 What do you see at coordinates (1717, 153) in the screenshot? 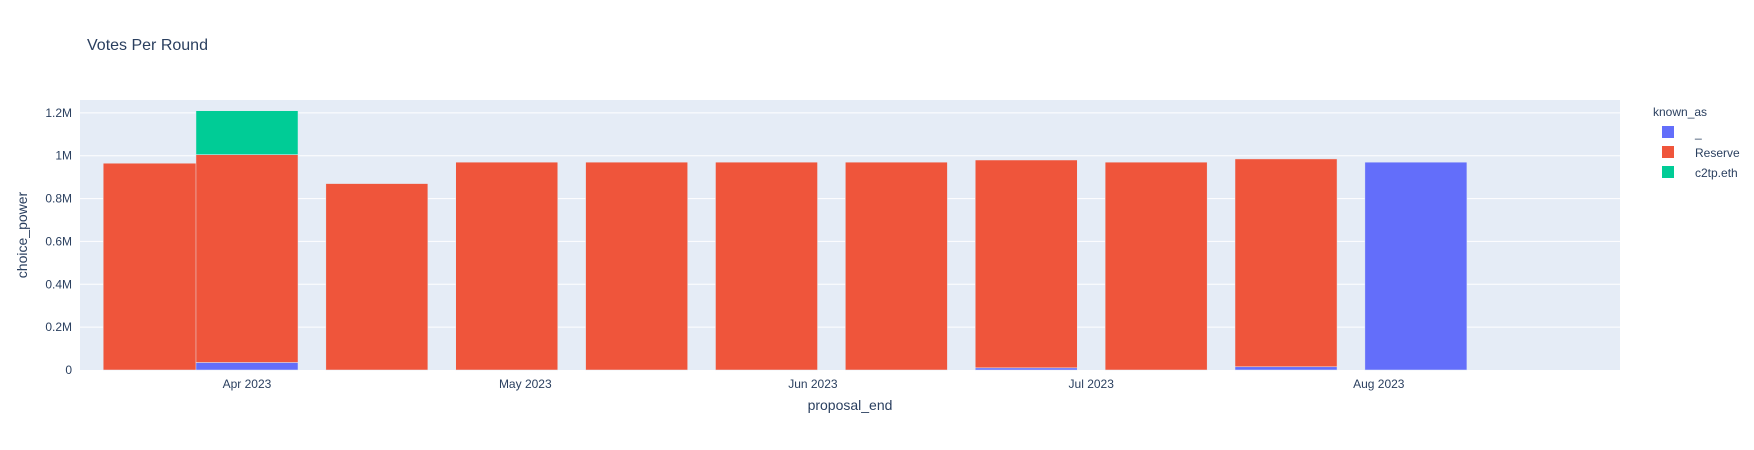
I see `legend-label: Reserve` at bounding box center [1717, 153].